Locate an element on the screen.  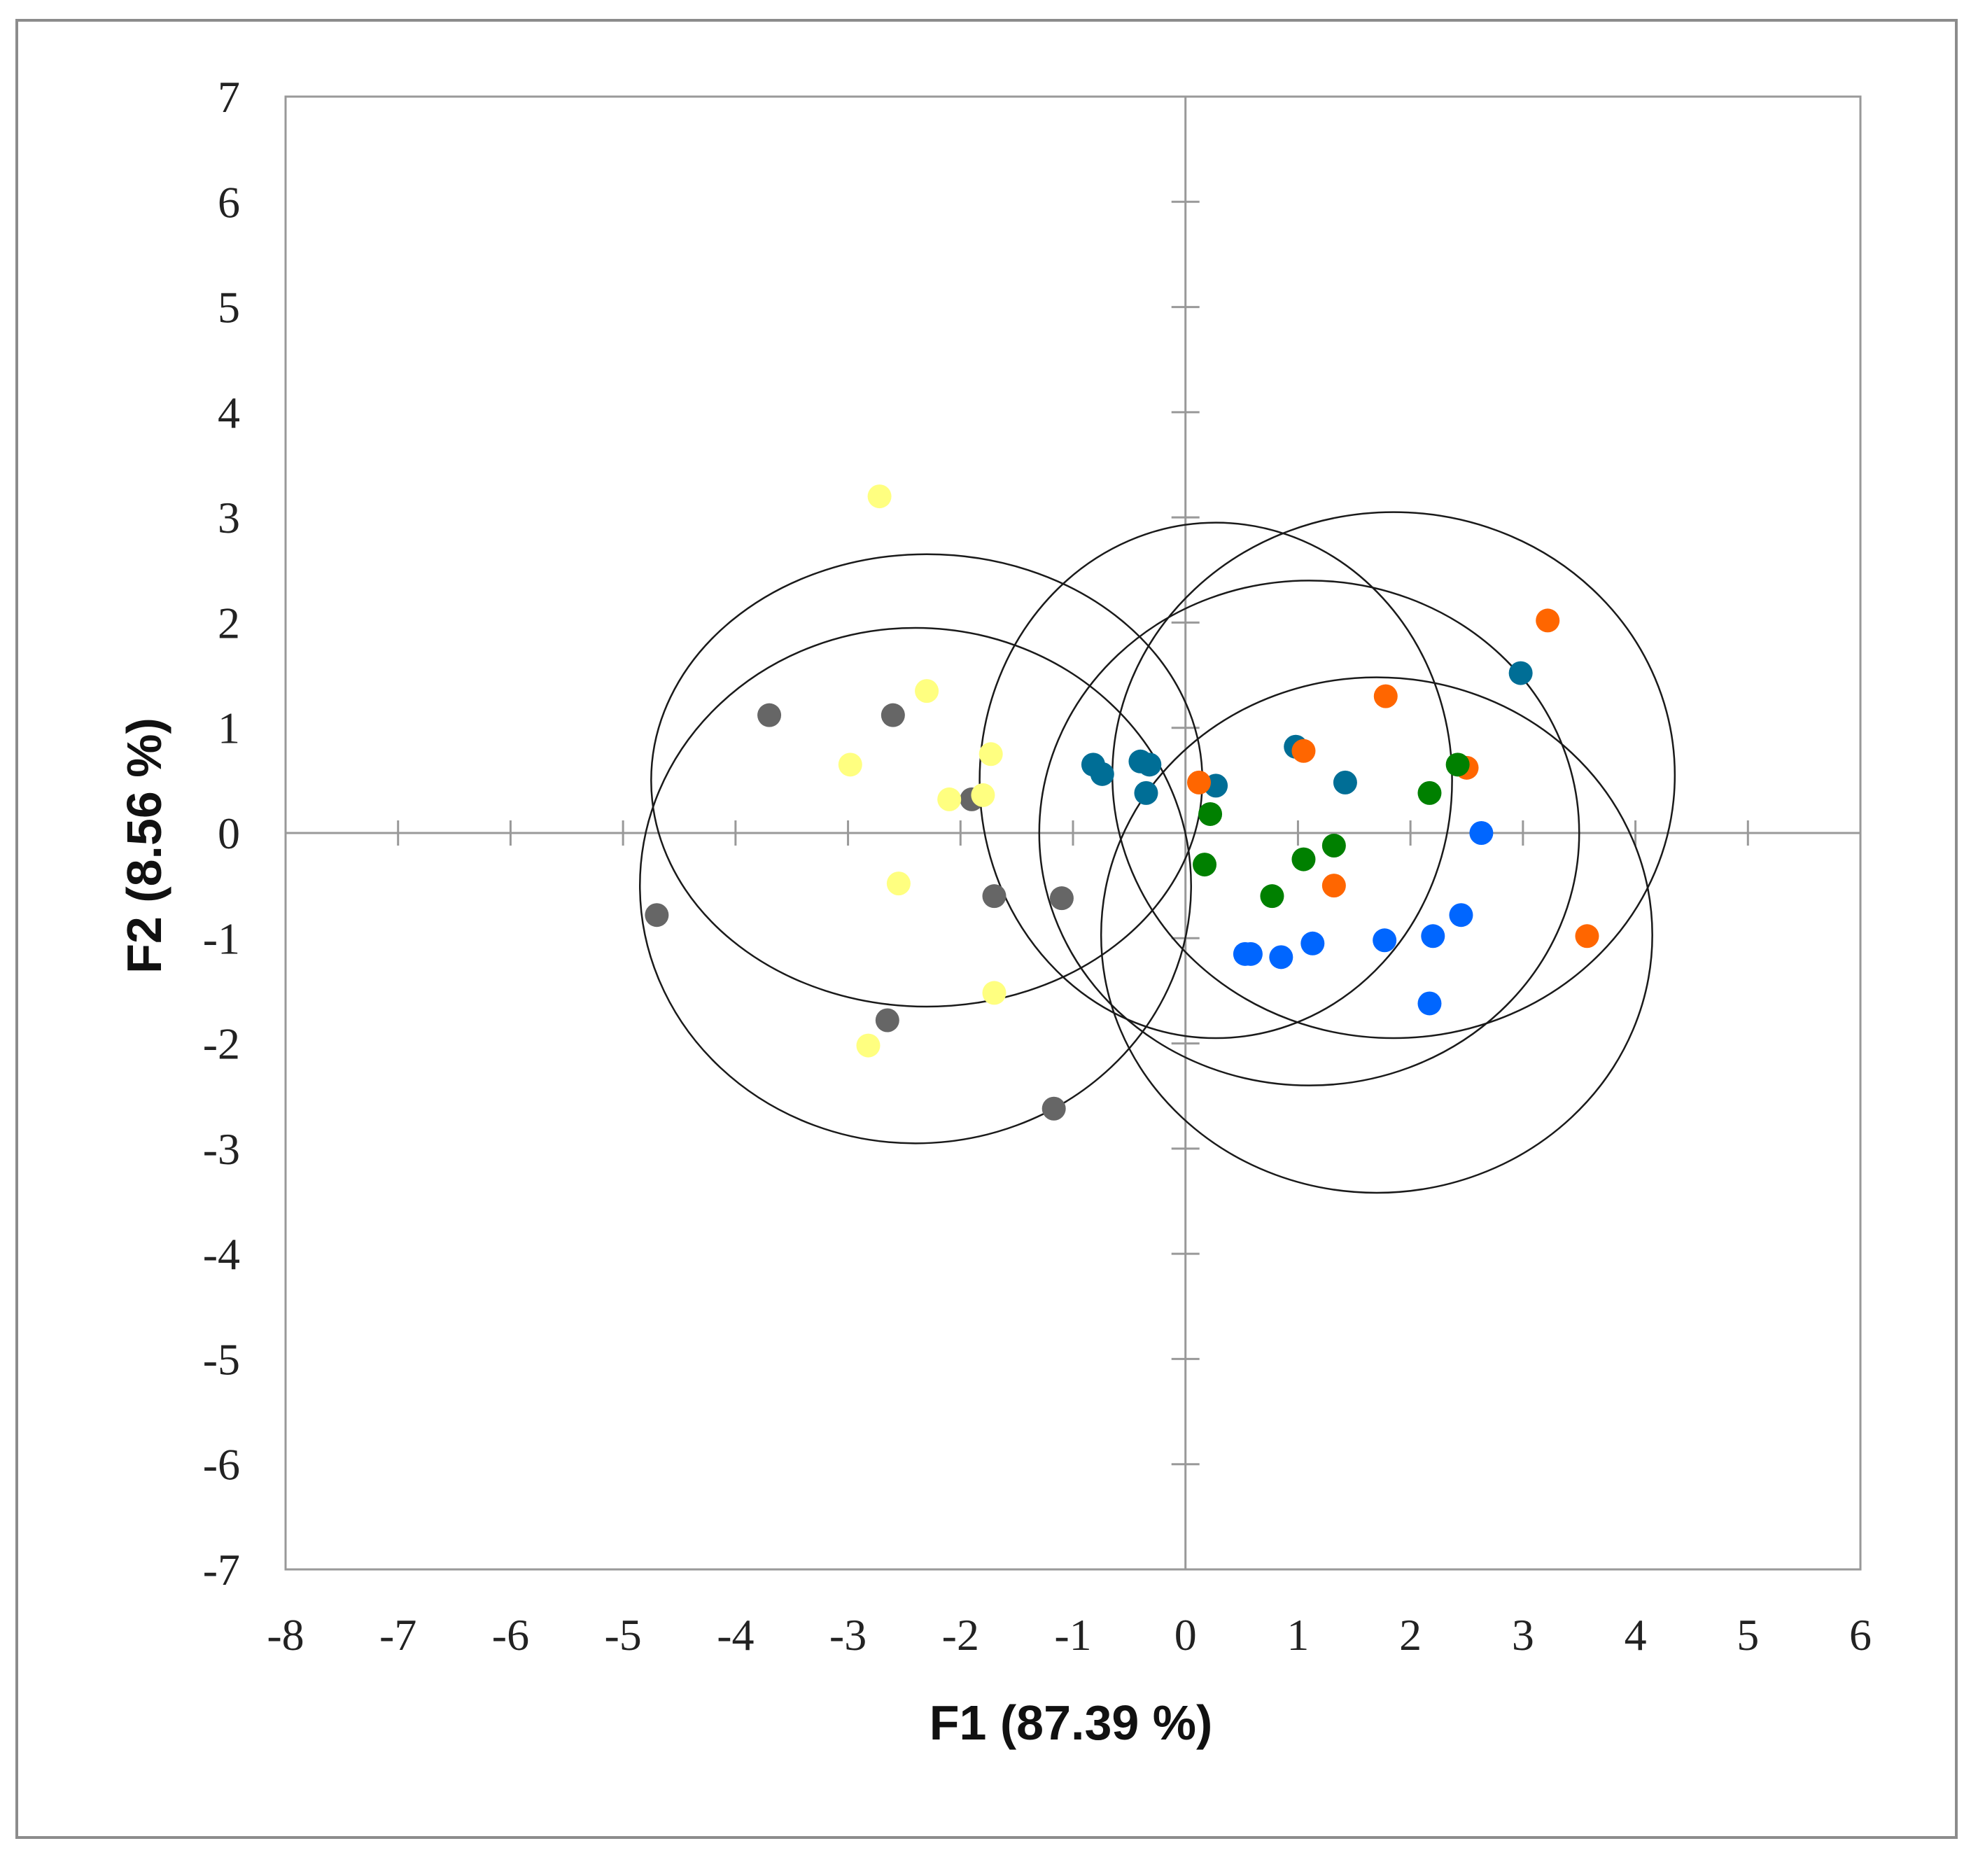
x-tick-label: -7 is located at coordinates (397, 1635).